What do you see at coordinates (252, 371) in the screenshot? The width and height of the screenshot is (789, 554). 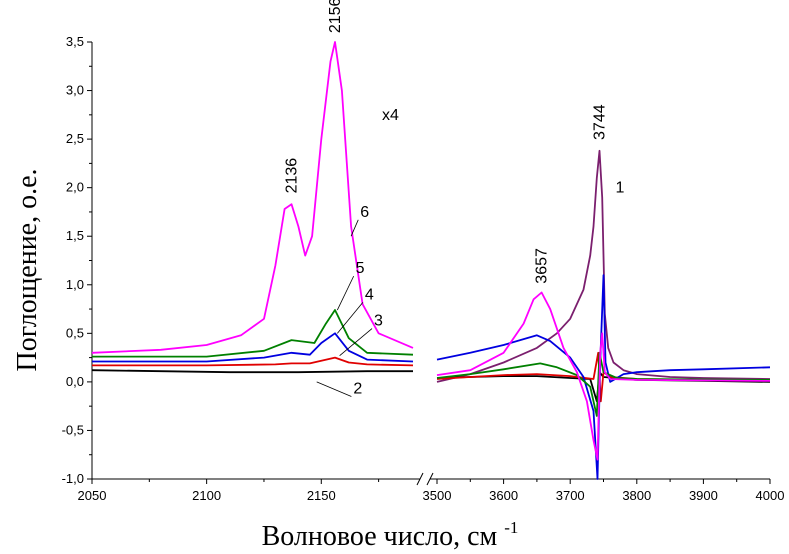 I see `series-2-line` at bounding box center [252, 371].